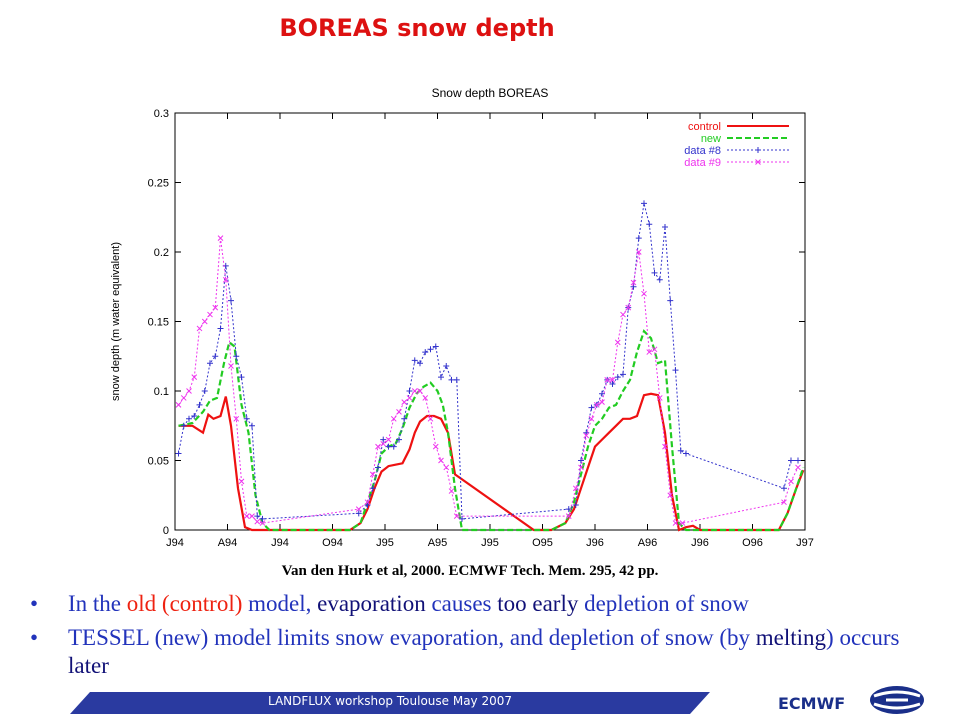  I want to click on y-tick-label: 0.3, so click(161, 114).